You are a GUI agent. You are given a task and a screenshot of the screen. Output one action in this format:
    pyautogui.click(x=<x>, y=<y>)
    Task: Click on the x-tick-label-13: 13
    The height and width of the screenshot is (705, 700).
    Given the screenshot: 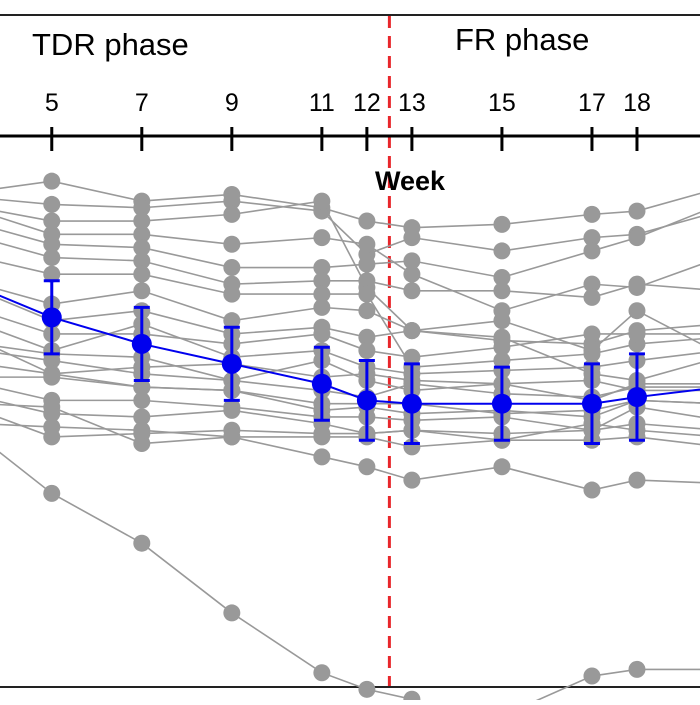 What is the action you would take?
    pyautogui.click(x=412, y=103)
    